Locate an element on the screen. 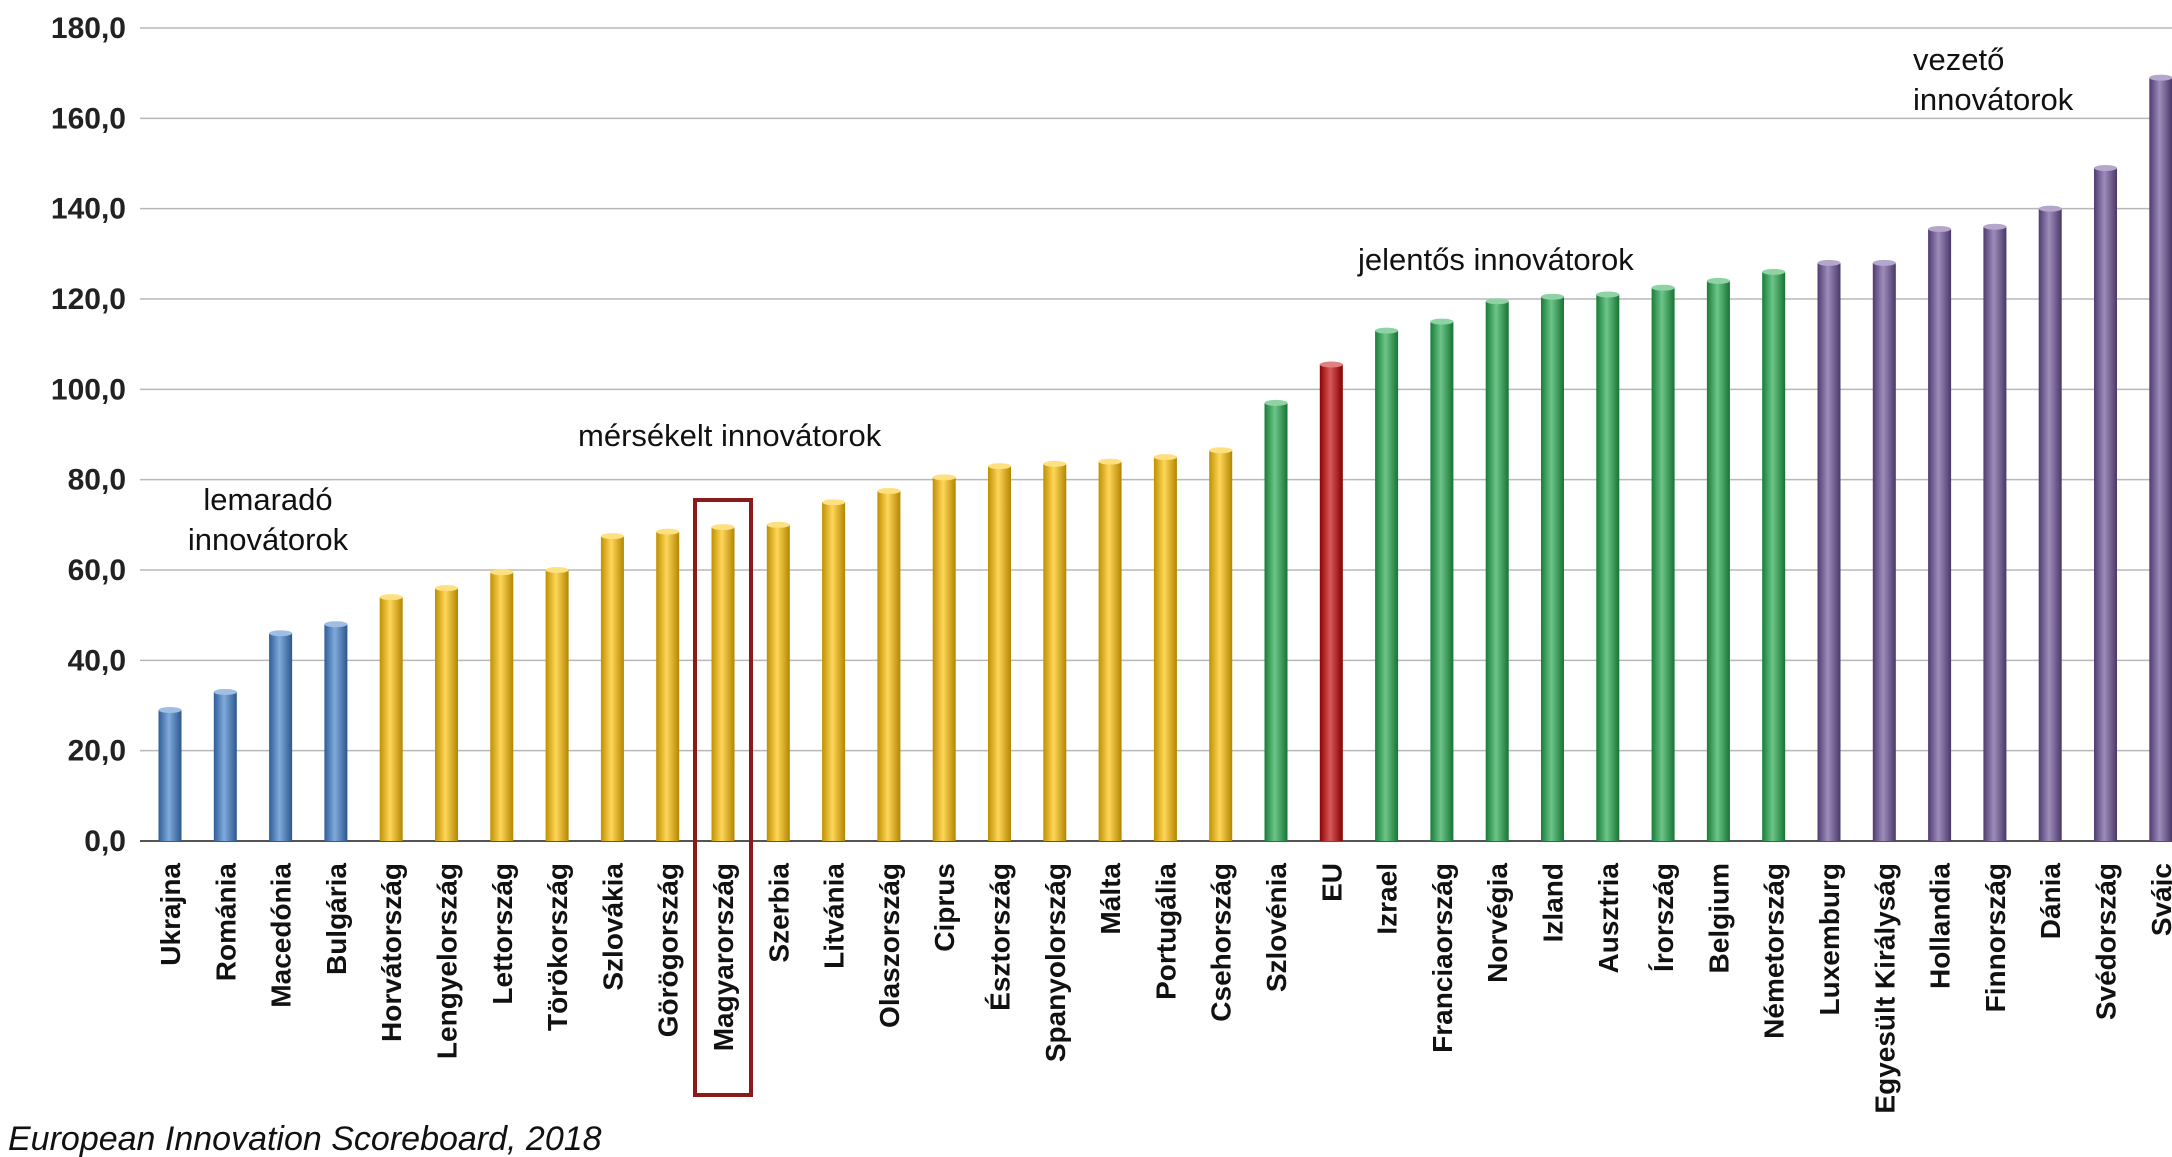 The height and width of the screenshot is (1157, 2172). bar-gorogorszag is located at coordinates (668, 686).